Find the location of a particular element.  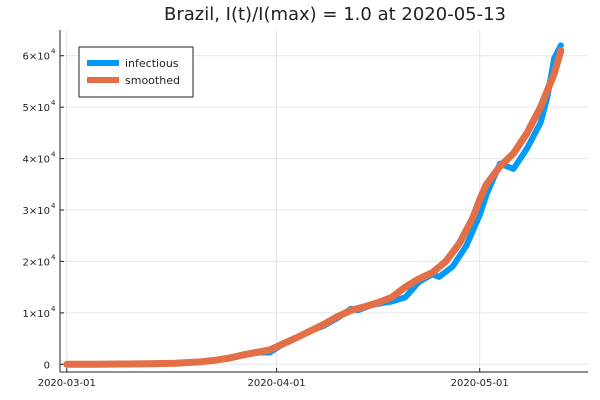

y-tick-label: 5×10 4 is located at coordinates (39, 106).